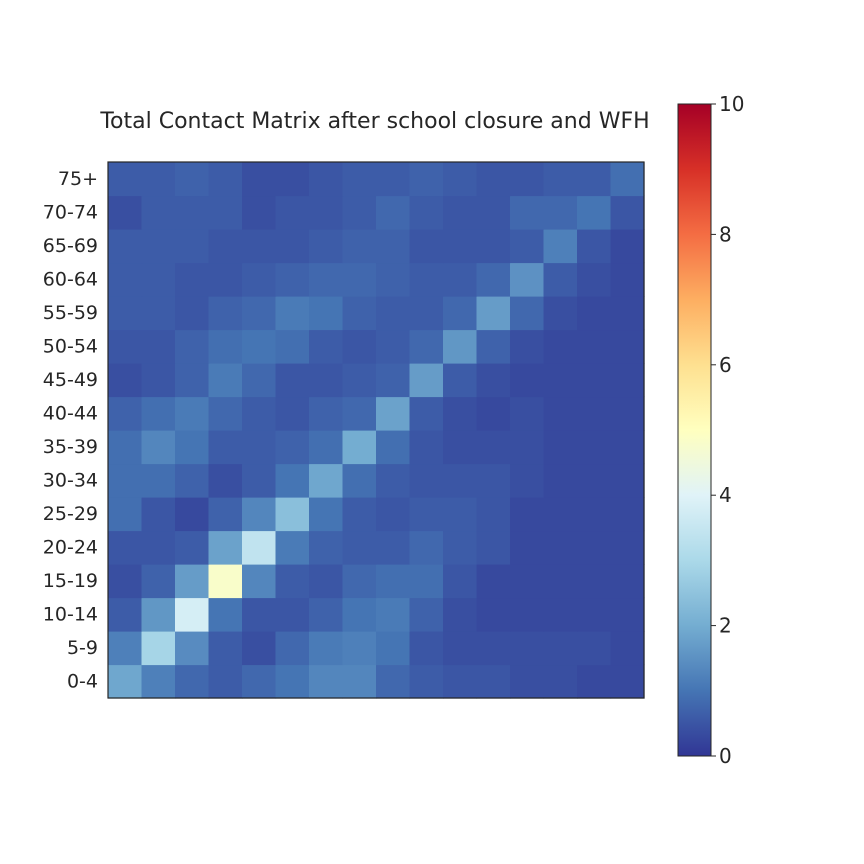  Describe the element at coordinates (70, 212) in the screenshot. I see `y-tick-label: 70-74` at that location.